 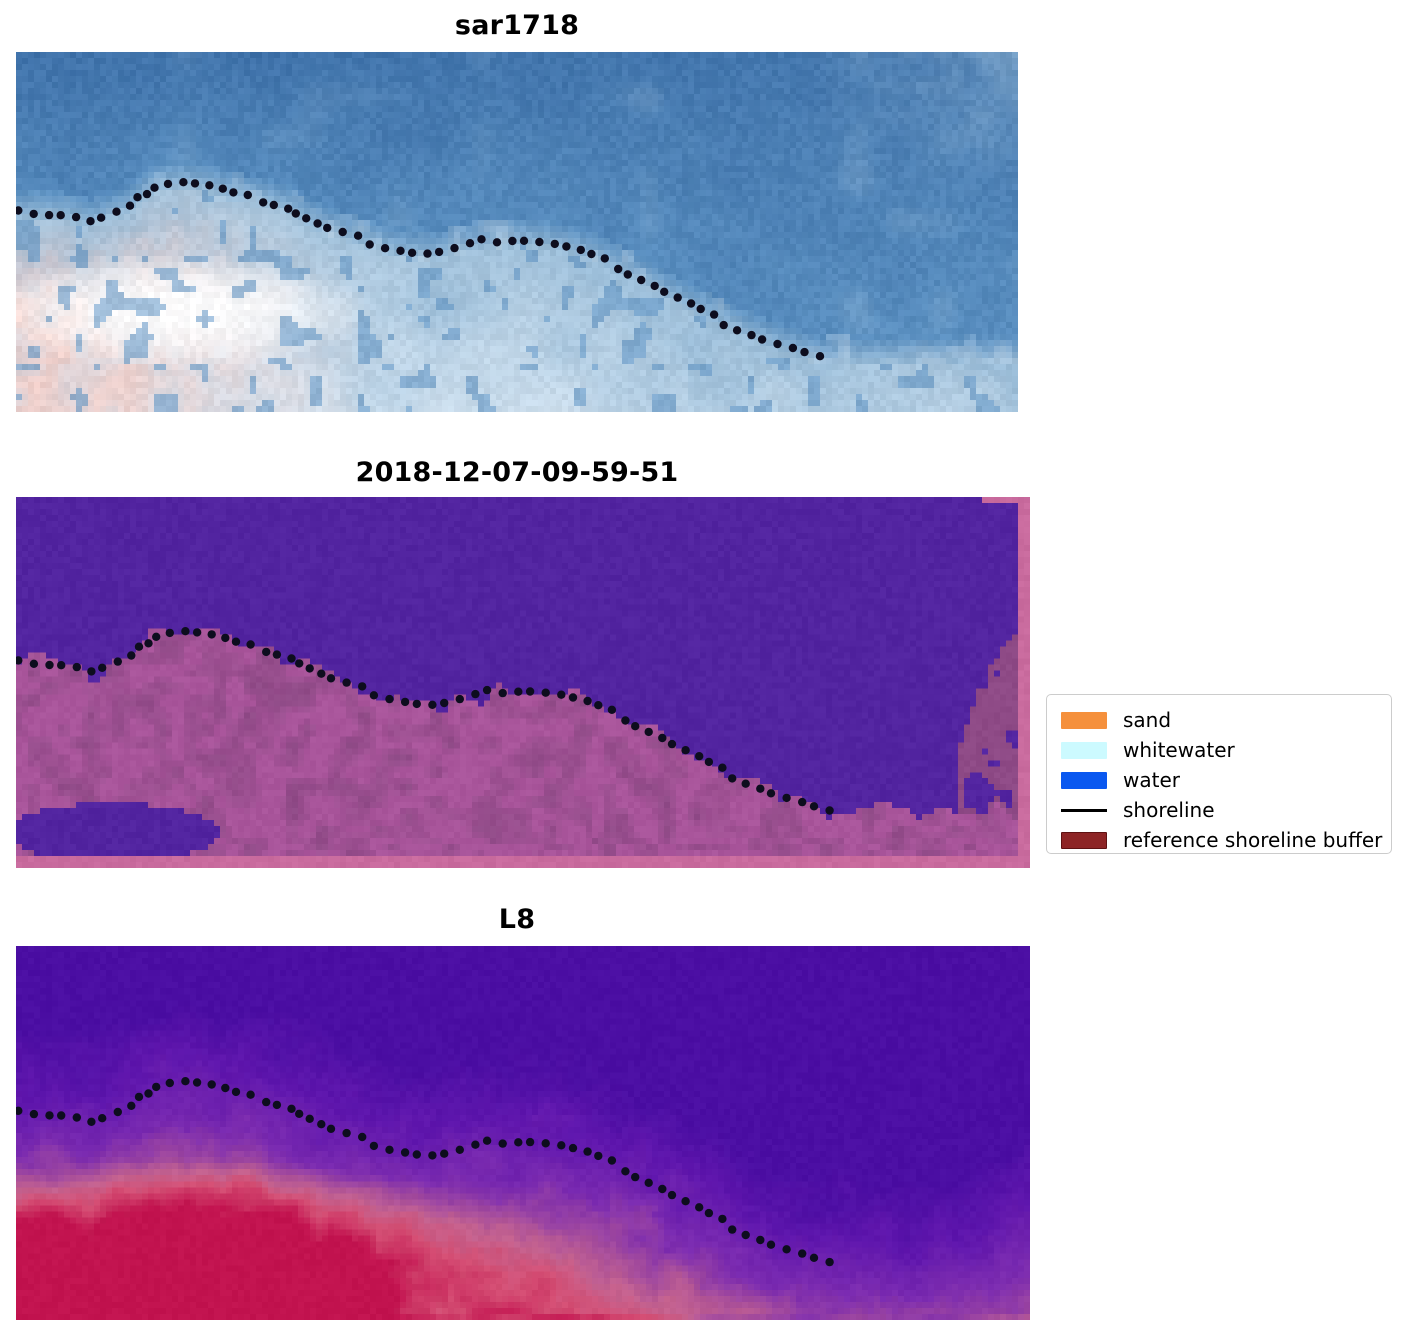 What do you see at coordinates (517, 25) in the screenshot?
I see `panel-title-sar: sar1718` at bounding box center [517, 25].